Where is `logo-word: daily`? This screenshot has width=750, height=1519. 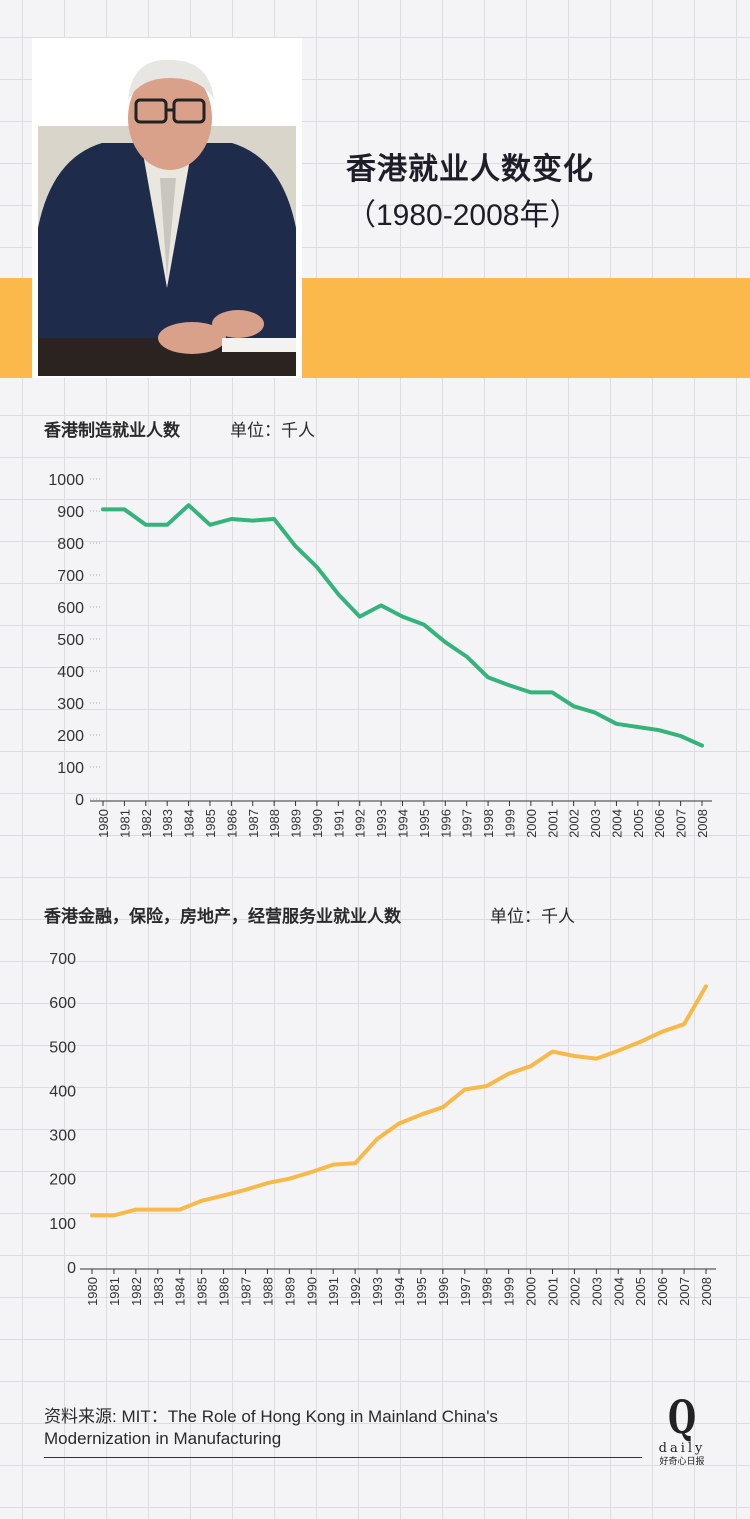
logo-word: daily is located at coordinates (682, 1448).